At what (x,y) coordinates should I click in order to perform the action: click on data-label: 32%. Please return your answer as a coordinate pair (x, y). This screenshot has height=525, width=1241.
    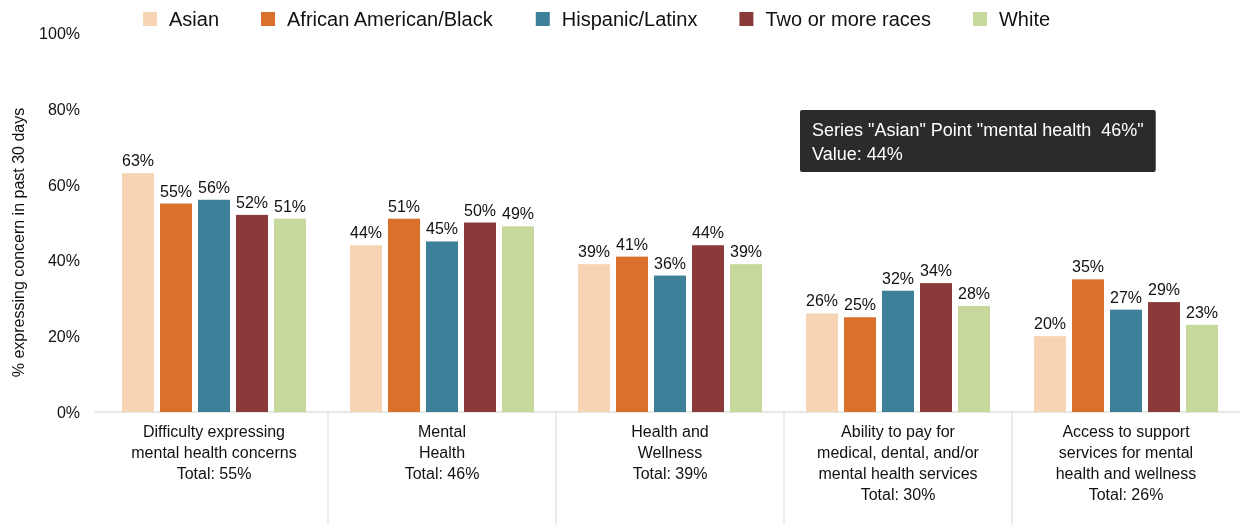
    Looking at the image, I should click on (898, 278).